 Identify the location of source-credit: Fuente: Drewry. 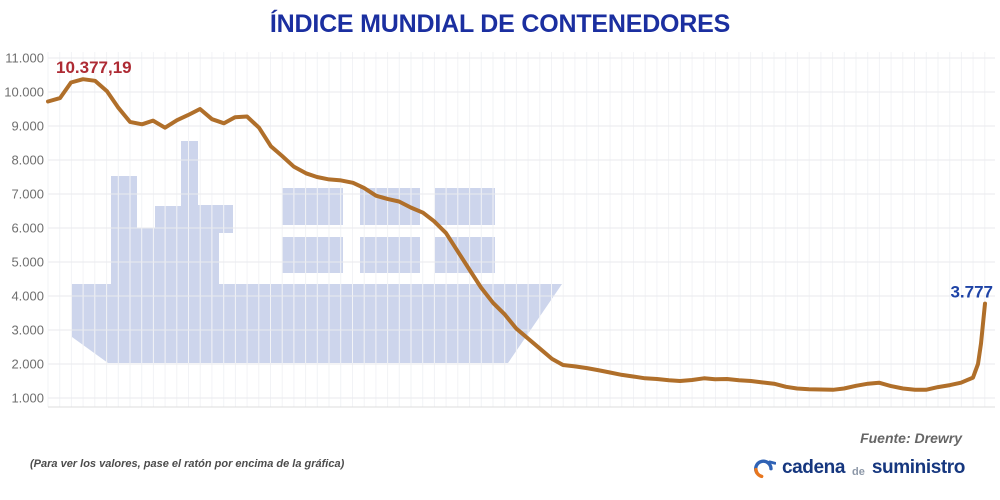
(911, 438).